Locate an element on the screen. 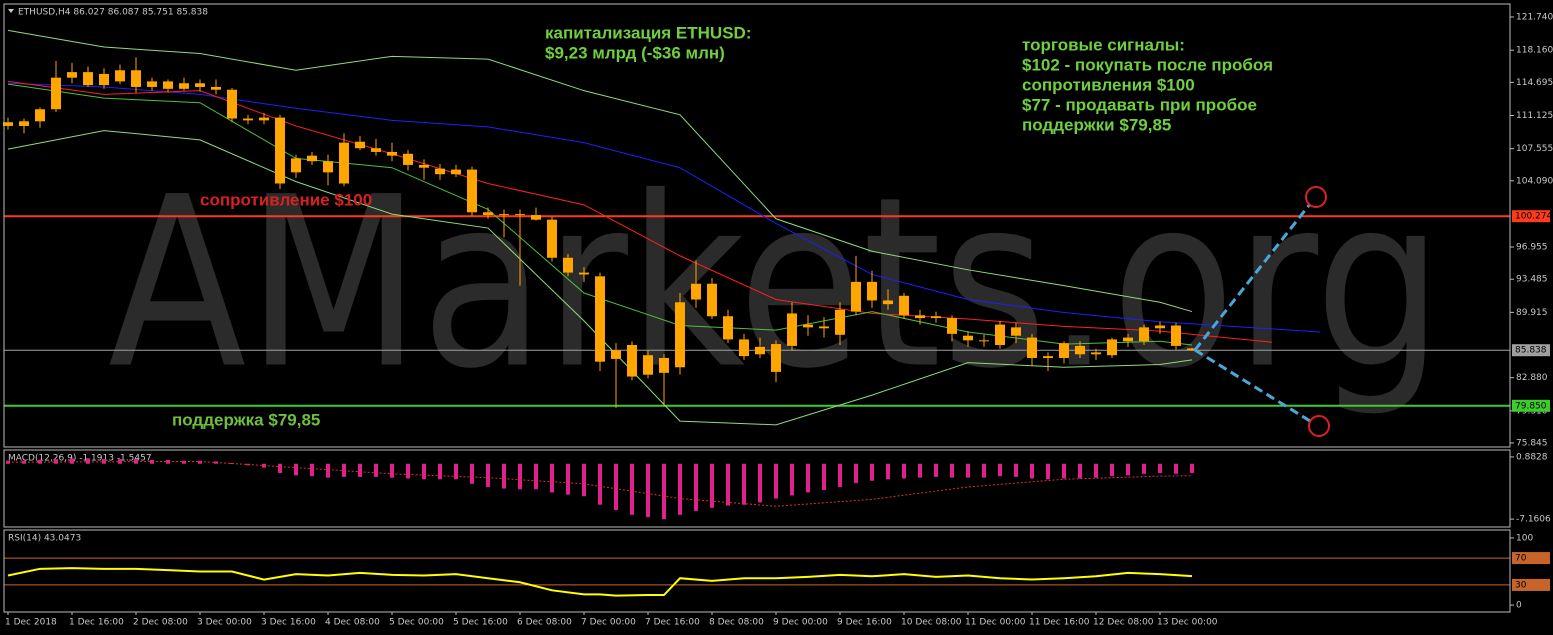  y-tick-label: 107.555 is located at coordinates (1534, 149).